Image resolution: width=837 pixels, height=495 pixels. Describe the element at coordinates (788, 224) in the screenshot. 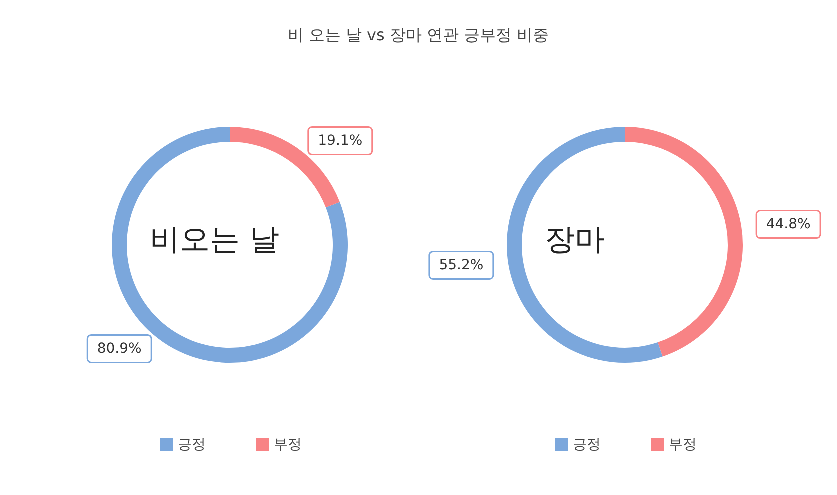

I see `data-label: 44.8%` at that location.